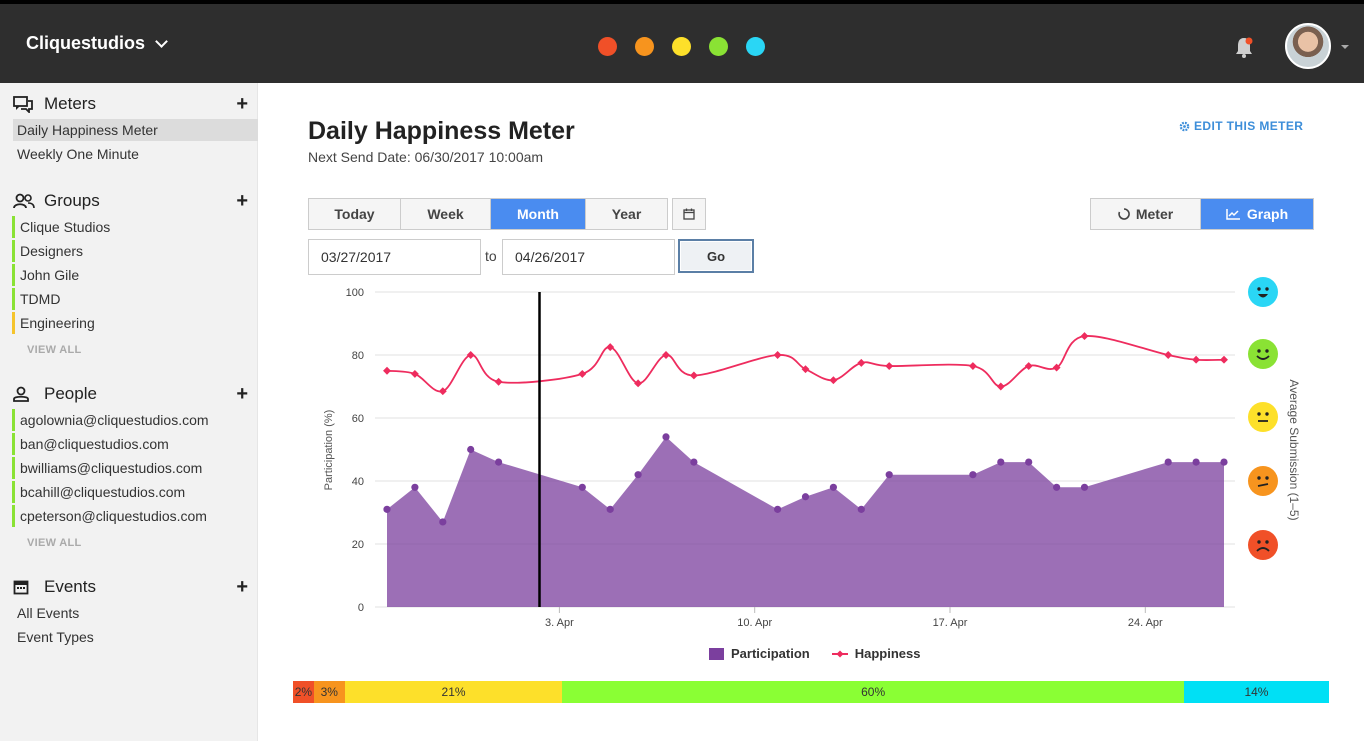  I want to click on tab-meter-label: Meter, so click(1154, 214).